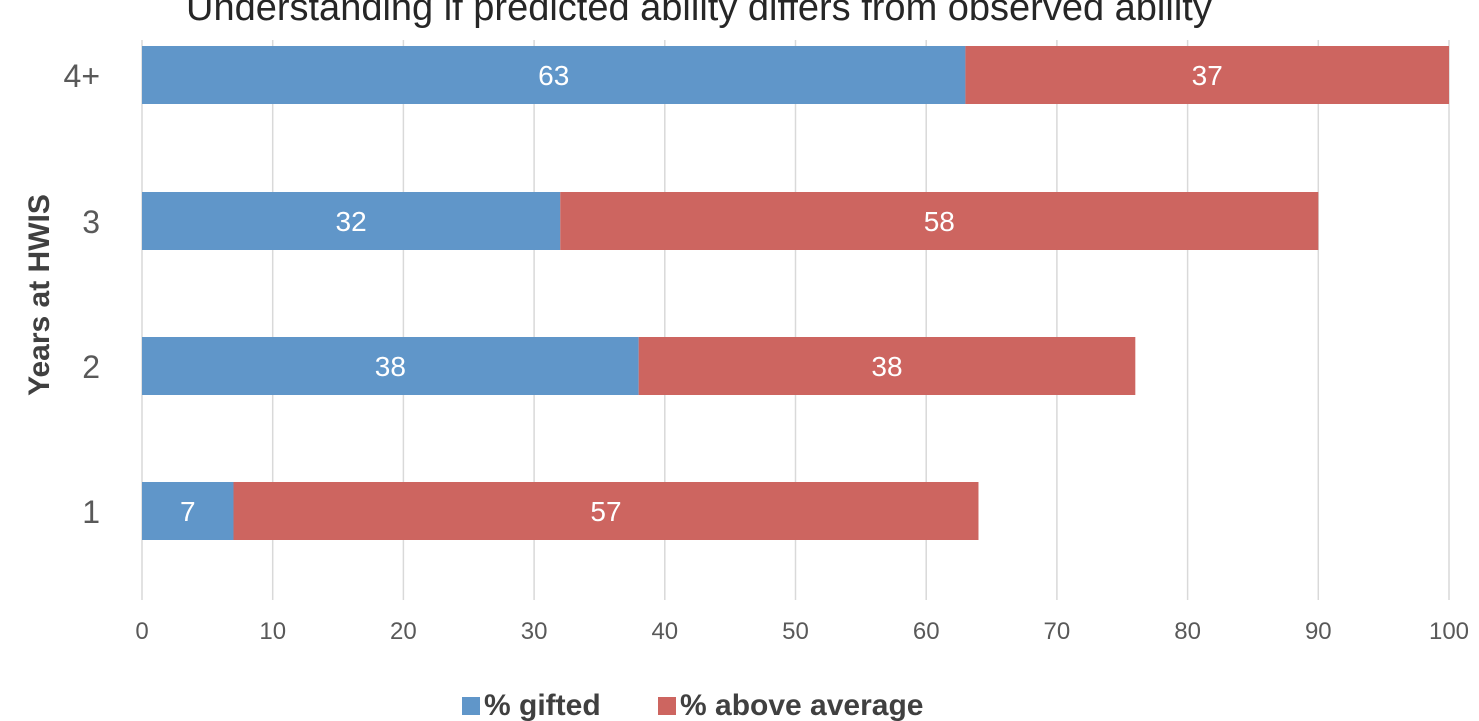 The height and width of the screenshot is (721, 1479). What do you see at coordinates (667, 706) in the screenshot?
I see `legend-swatch-above-average` at bounding box center [667, 706].